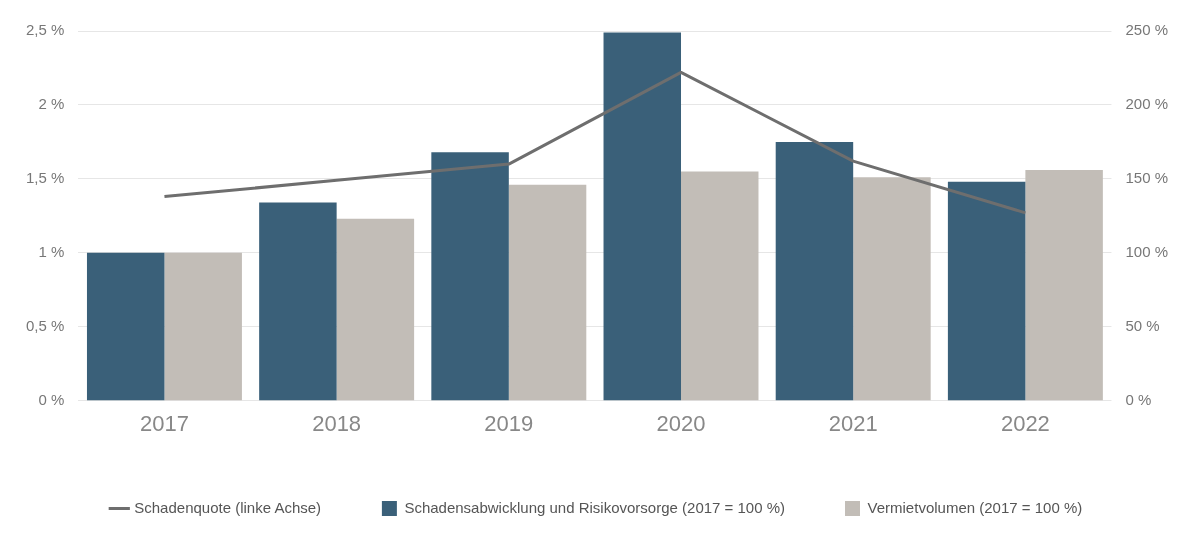  What do you see at coordinates (1142, 325) in the screenshot?
I see `y2-tick-label: 50 %` at bounding box center [1142, 325].